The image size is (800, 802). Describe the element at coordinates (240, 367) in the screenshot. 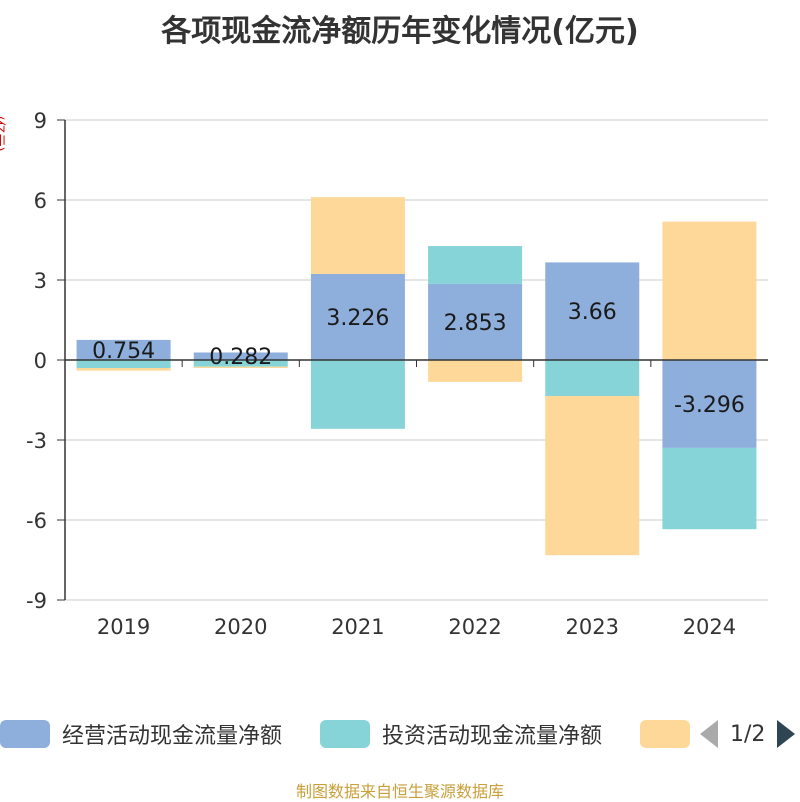

I see `bar-2020-s2` at that location.